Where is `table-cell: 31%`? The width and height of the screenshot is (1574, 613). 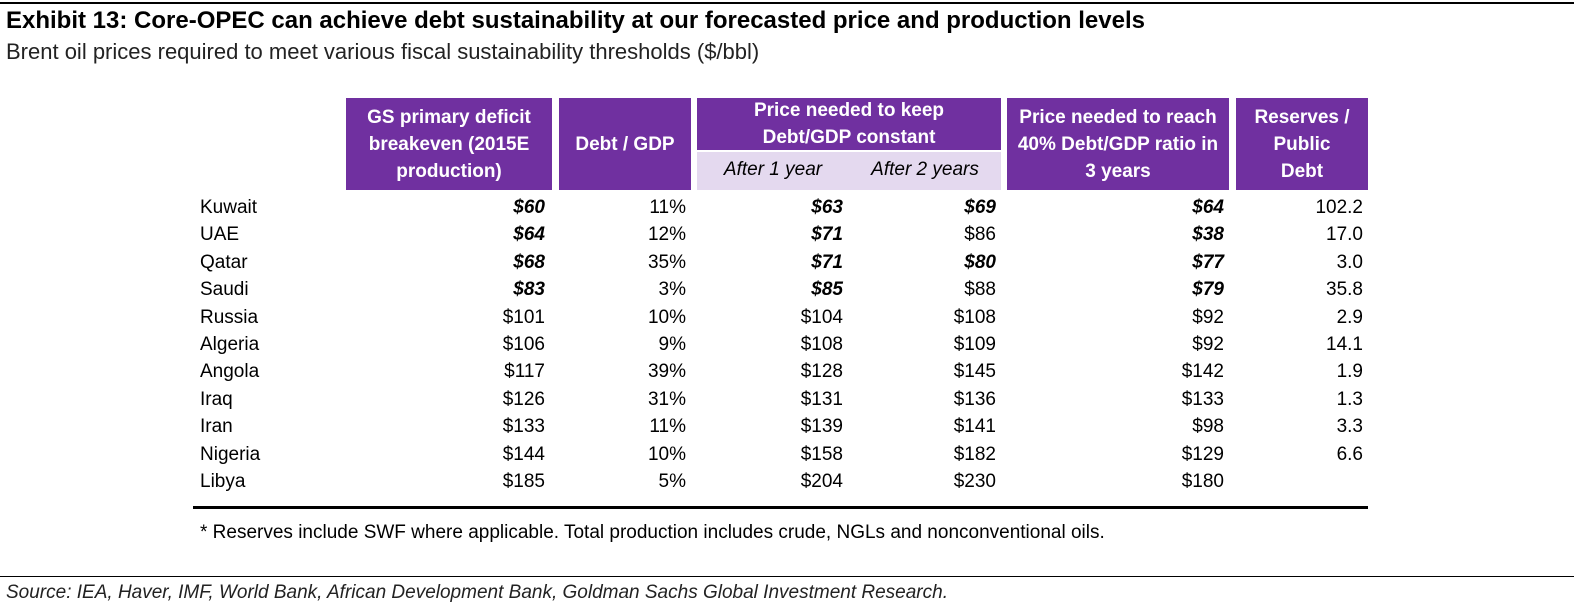
table-cell: 31% is located at coordinates (666, 399).